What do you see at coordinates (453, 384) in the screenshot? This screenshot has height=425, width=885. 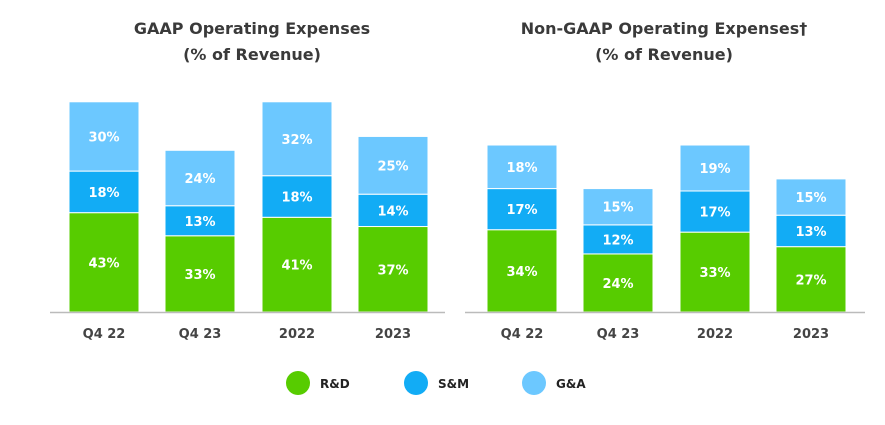 I see `legend-label: S&M` at bounding box center [453, 384].